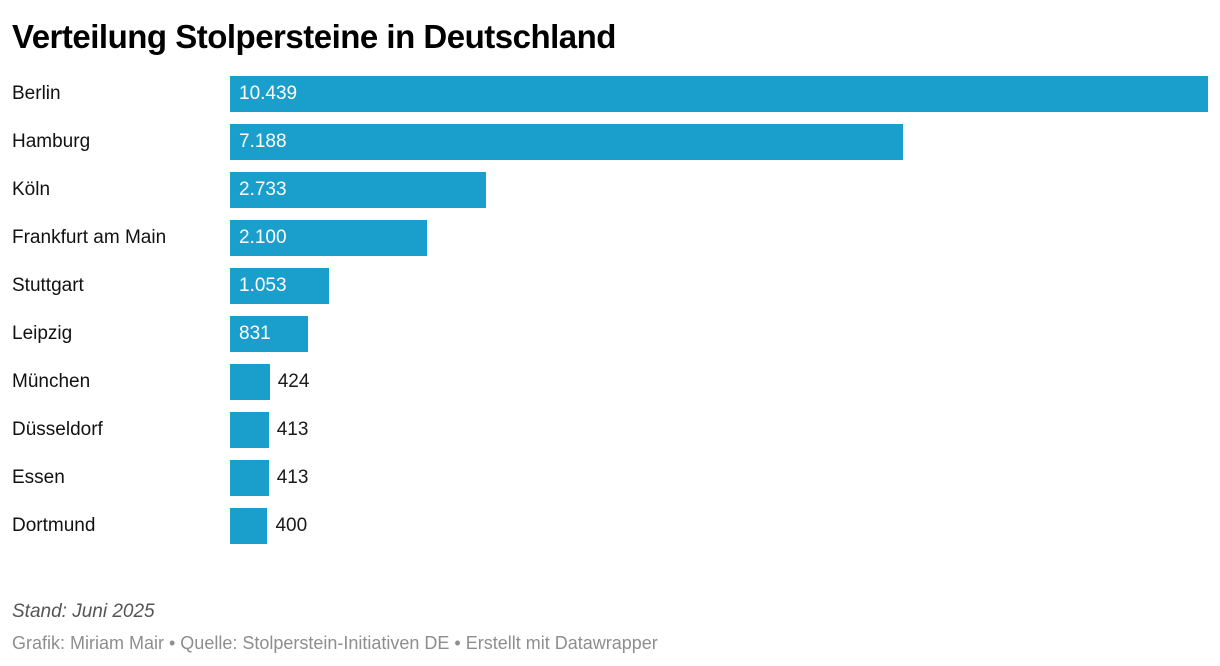  What do you see at coordinates (51, 381) in the screenshot?
I see `row-label: München` at bounding box center [51, 381].